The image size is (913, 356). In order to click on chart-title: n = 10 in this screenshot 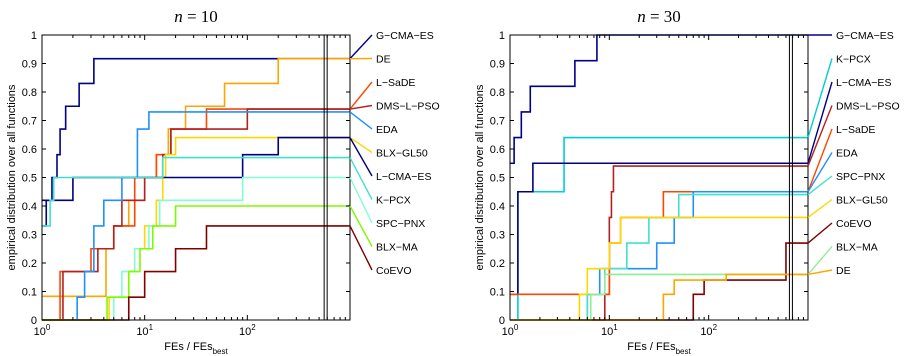, I will do `click(196, 16)`.